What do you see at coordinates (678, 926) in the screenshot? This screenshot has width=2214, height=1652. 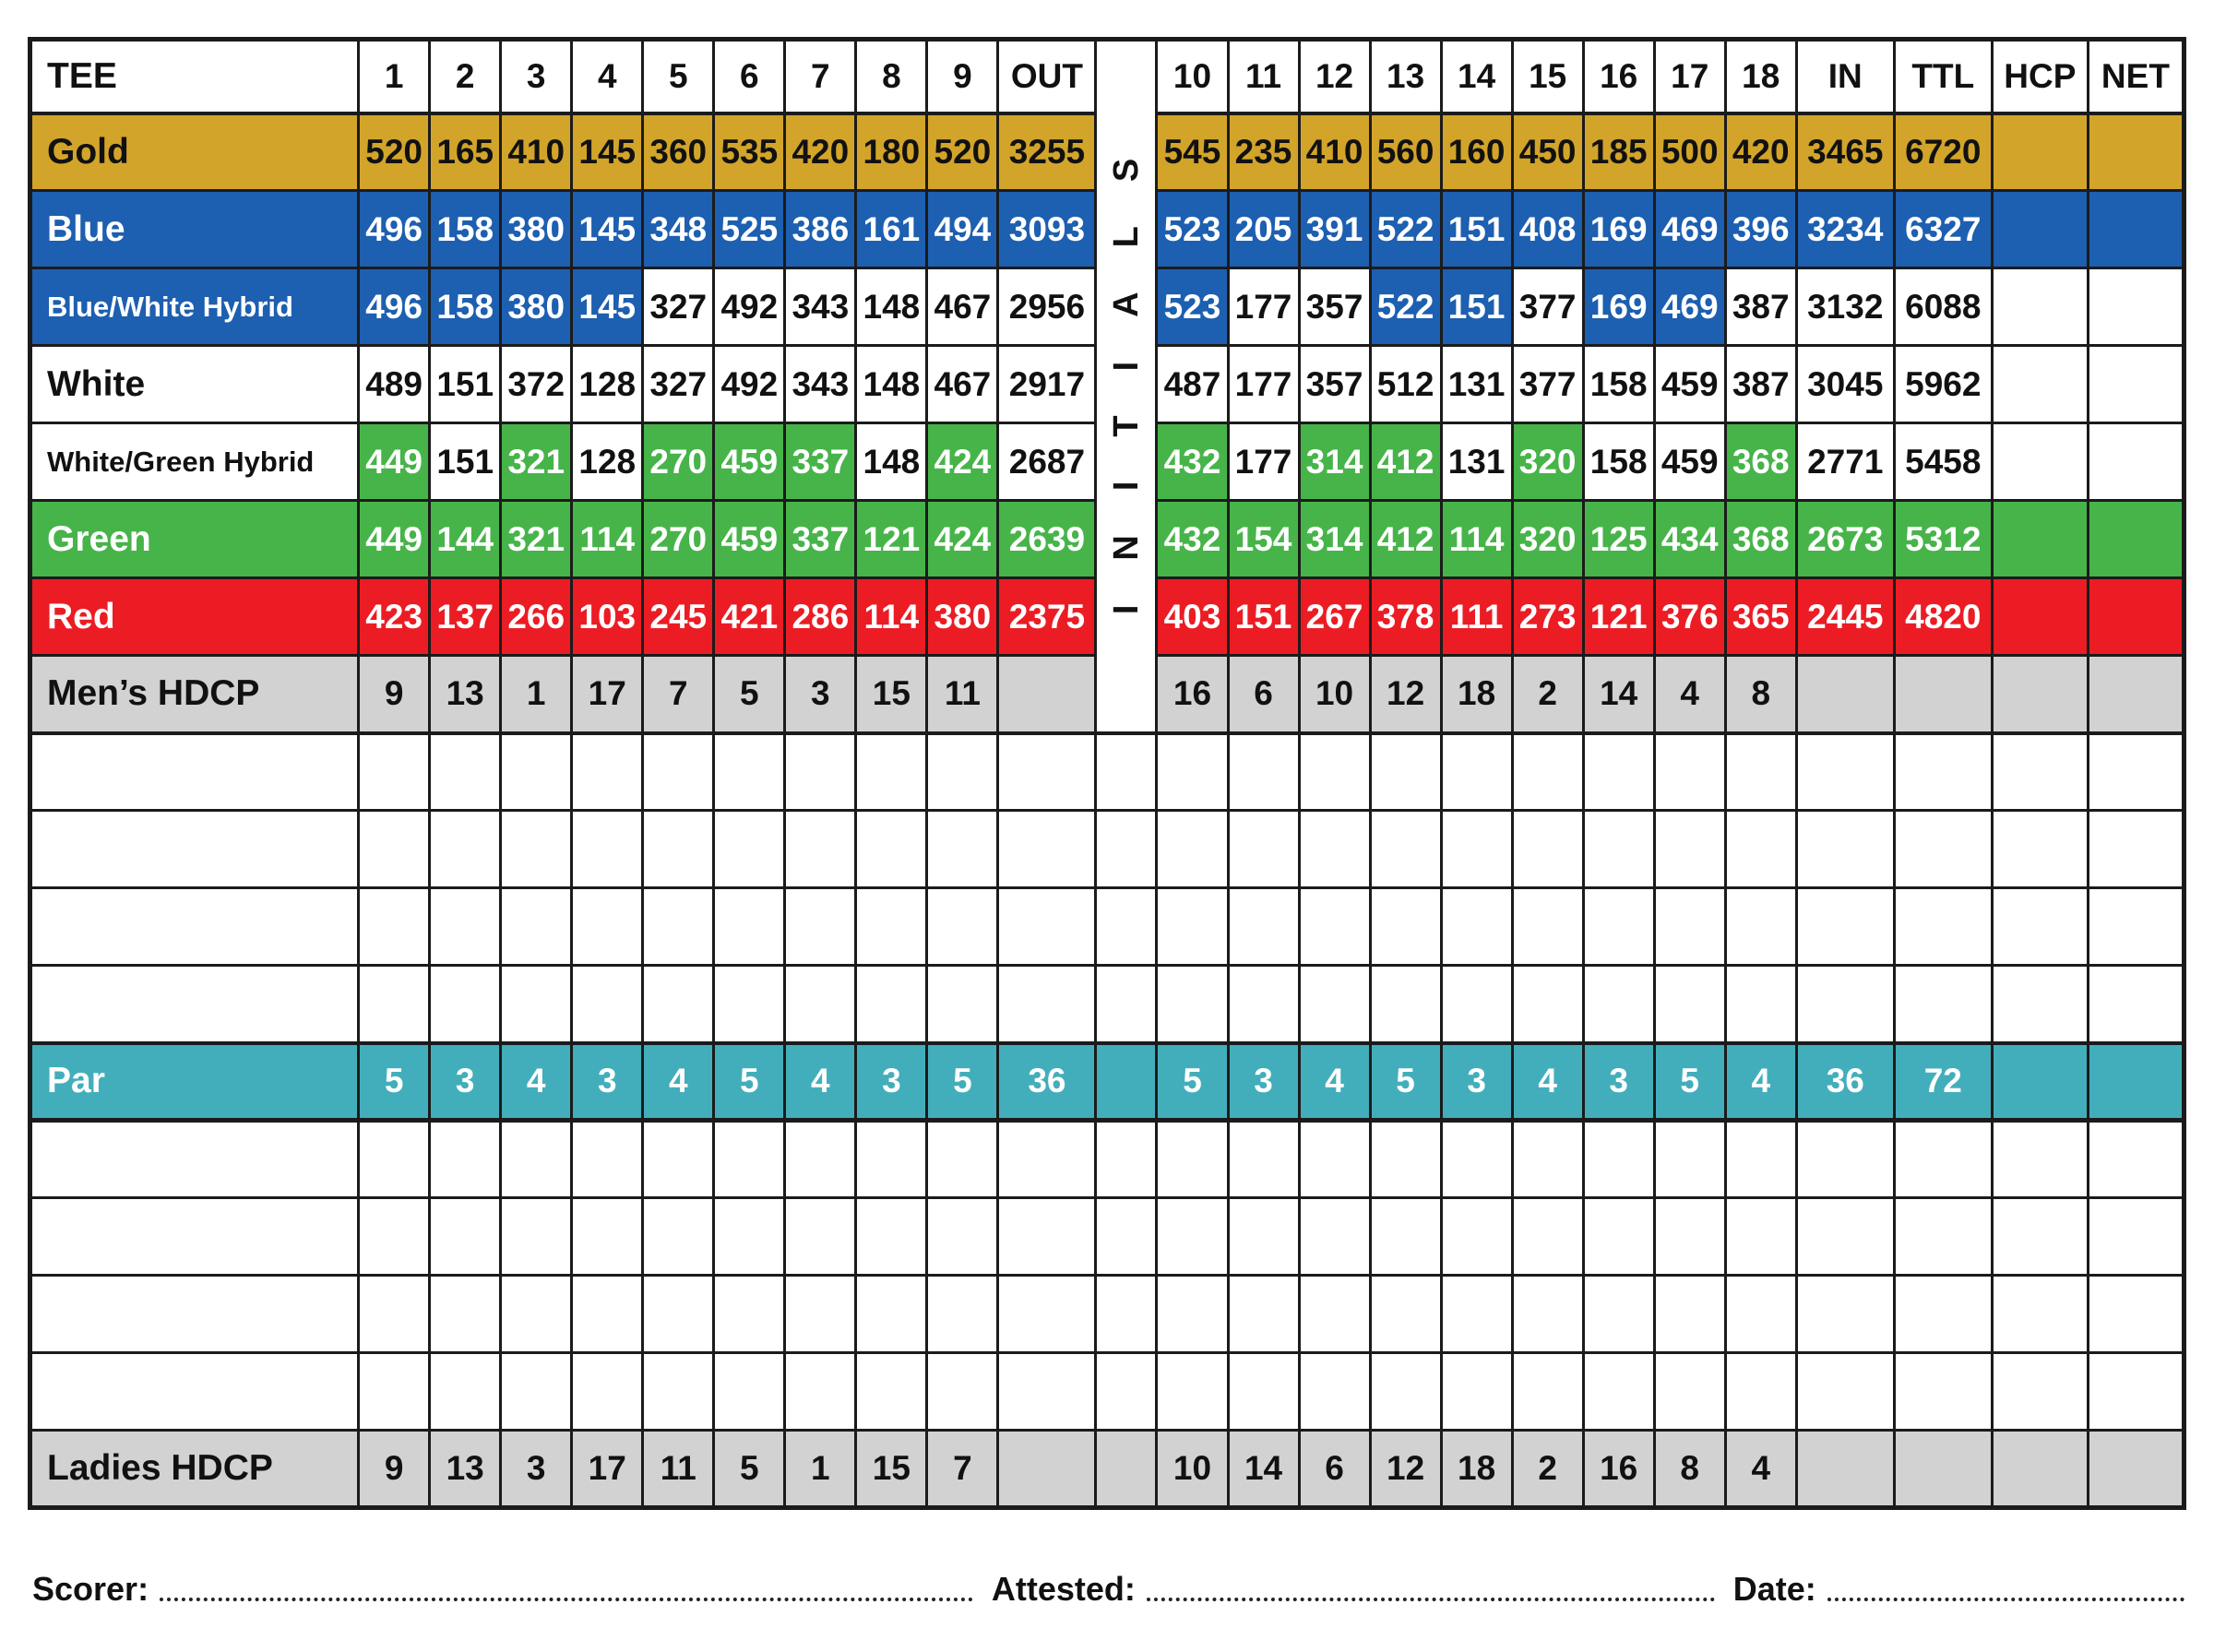 I see `blank-row-3--hole-5` at bounding box center [678, 926].